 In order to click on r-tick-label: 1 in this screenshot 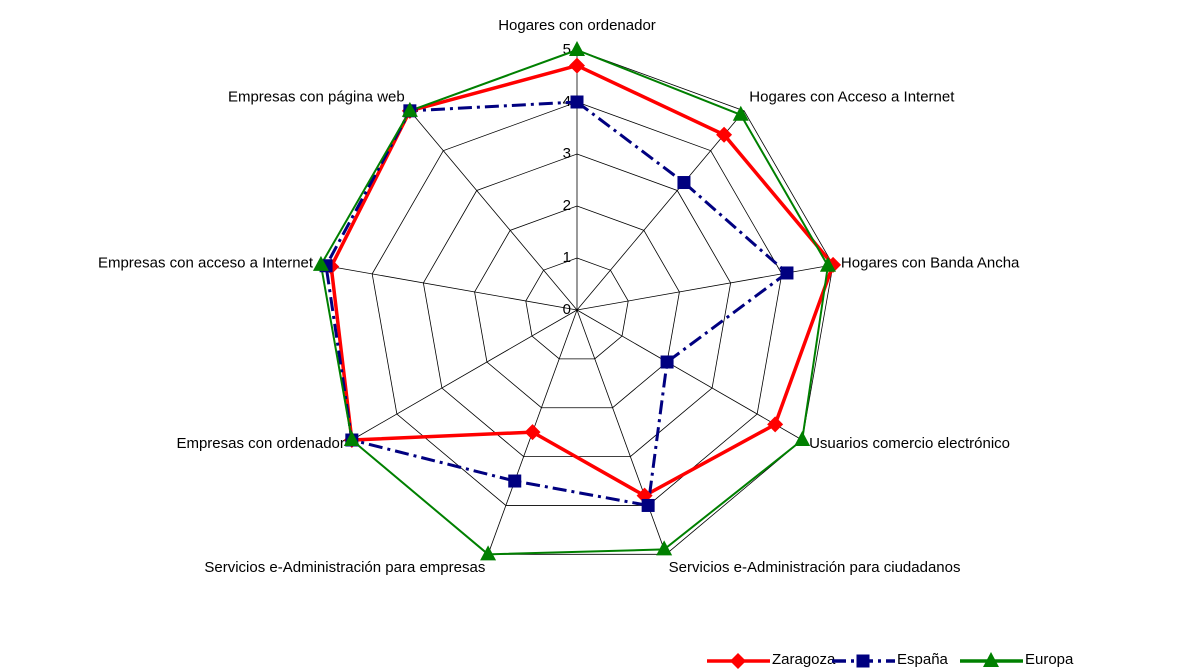, I will do `click(567, 257)`.